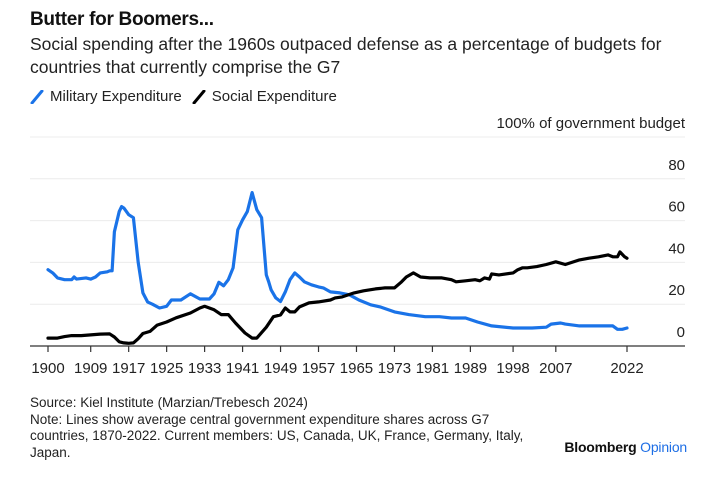  What do you see at coordinates (116, 96) in the screenshot?
I see `legend-label-military: Military Expenditure` at bounding box center [116, 96].